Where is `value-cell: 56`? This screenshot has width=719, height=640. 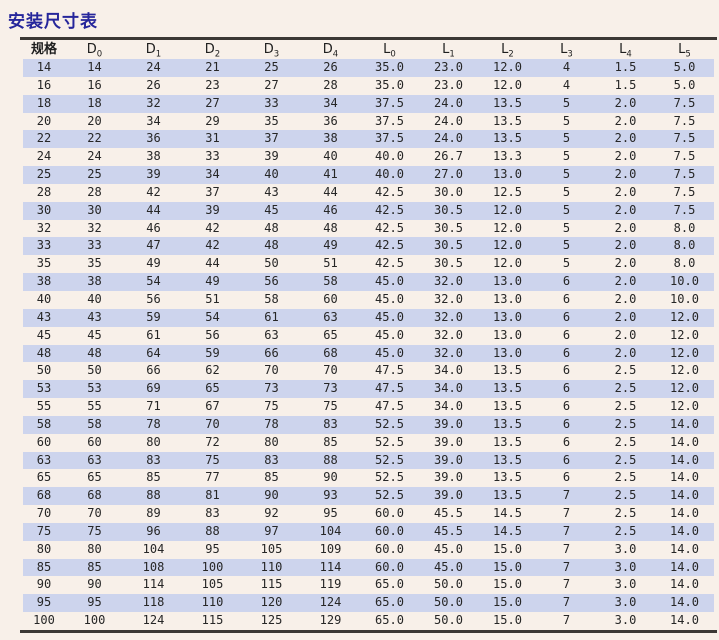 value-cell: 56 is located at coordinates (153, 298).